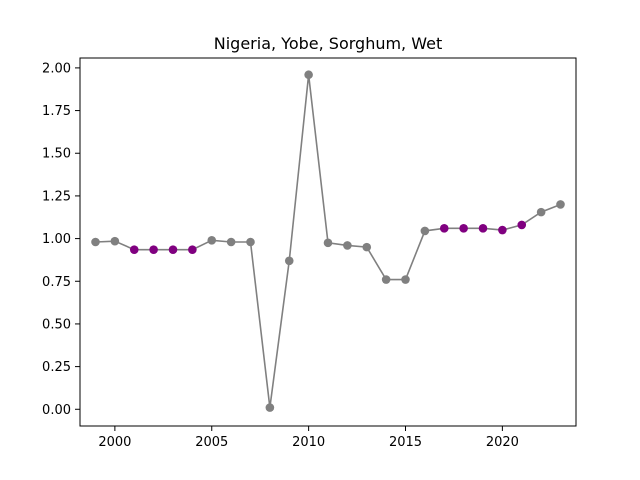  I want to click on chart-title: Nigeria, Yobe, Sorghum, Wet, so click(328, 43).